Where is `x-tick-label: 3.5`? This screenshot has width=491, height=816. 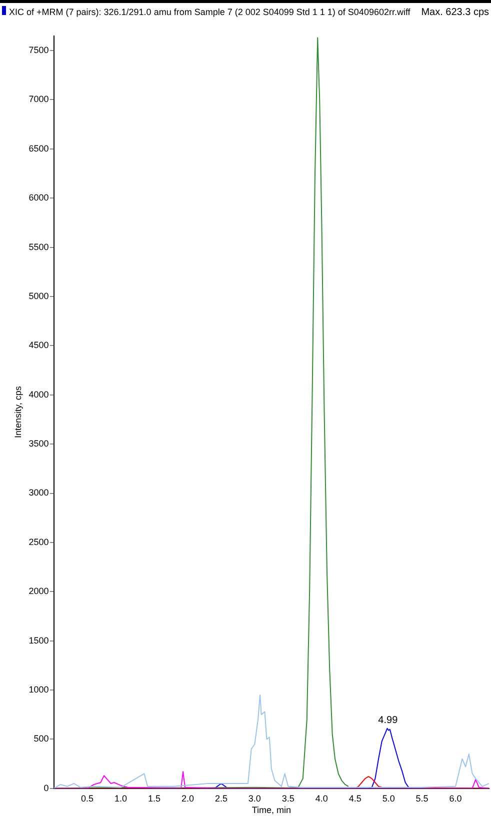
x-tick-label: 3.5 is located at coordinates (288, 798).